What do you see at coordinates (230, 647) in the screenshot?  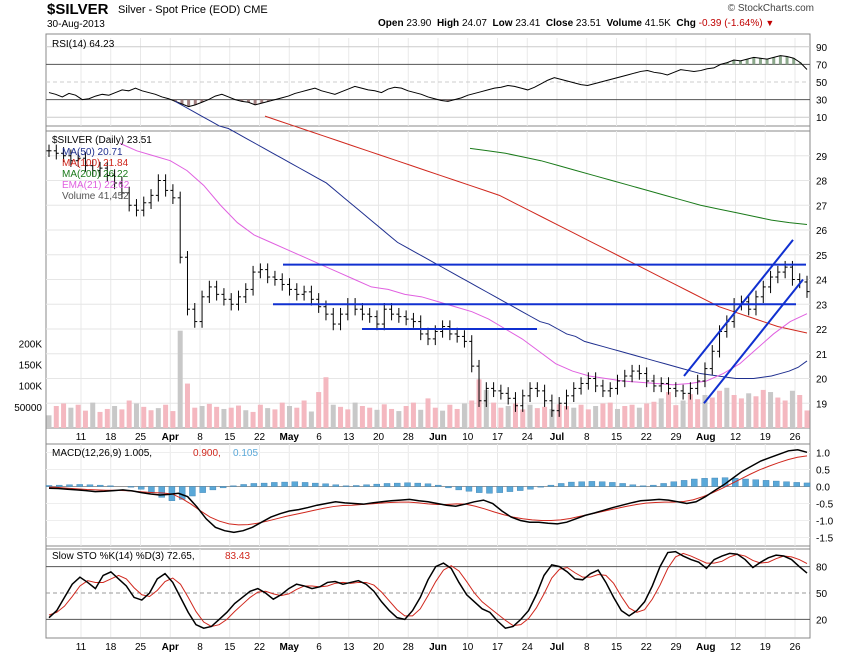 I see `sto-x-tick: 15` at bounding box center [230, 647].